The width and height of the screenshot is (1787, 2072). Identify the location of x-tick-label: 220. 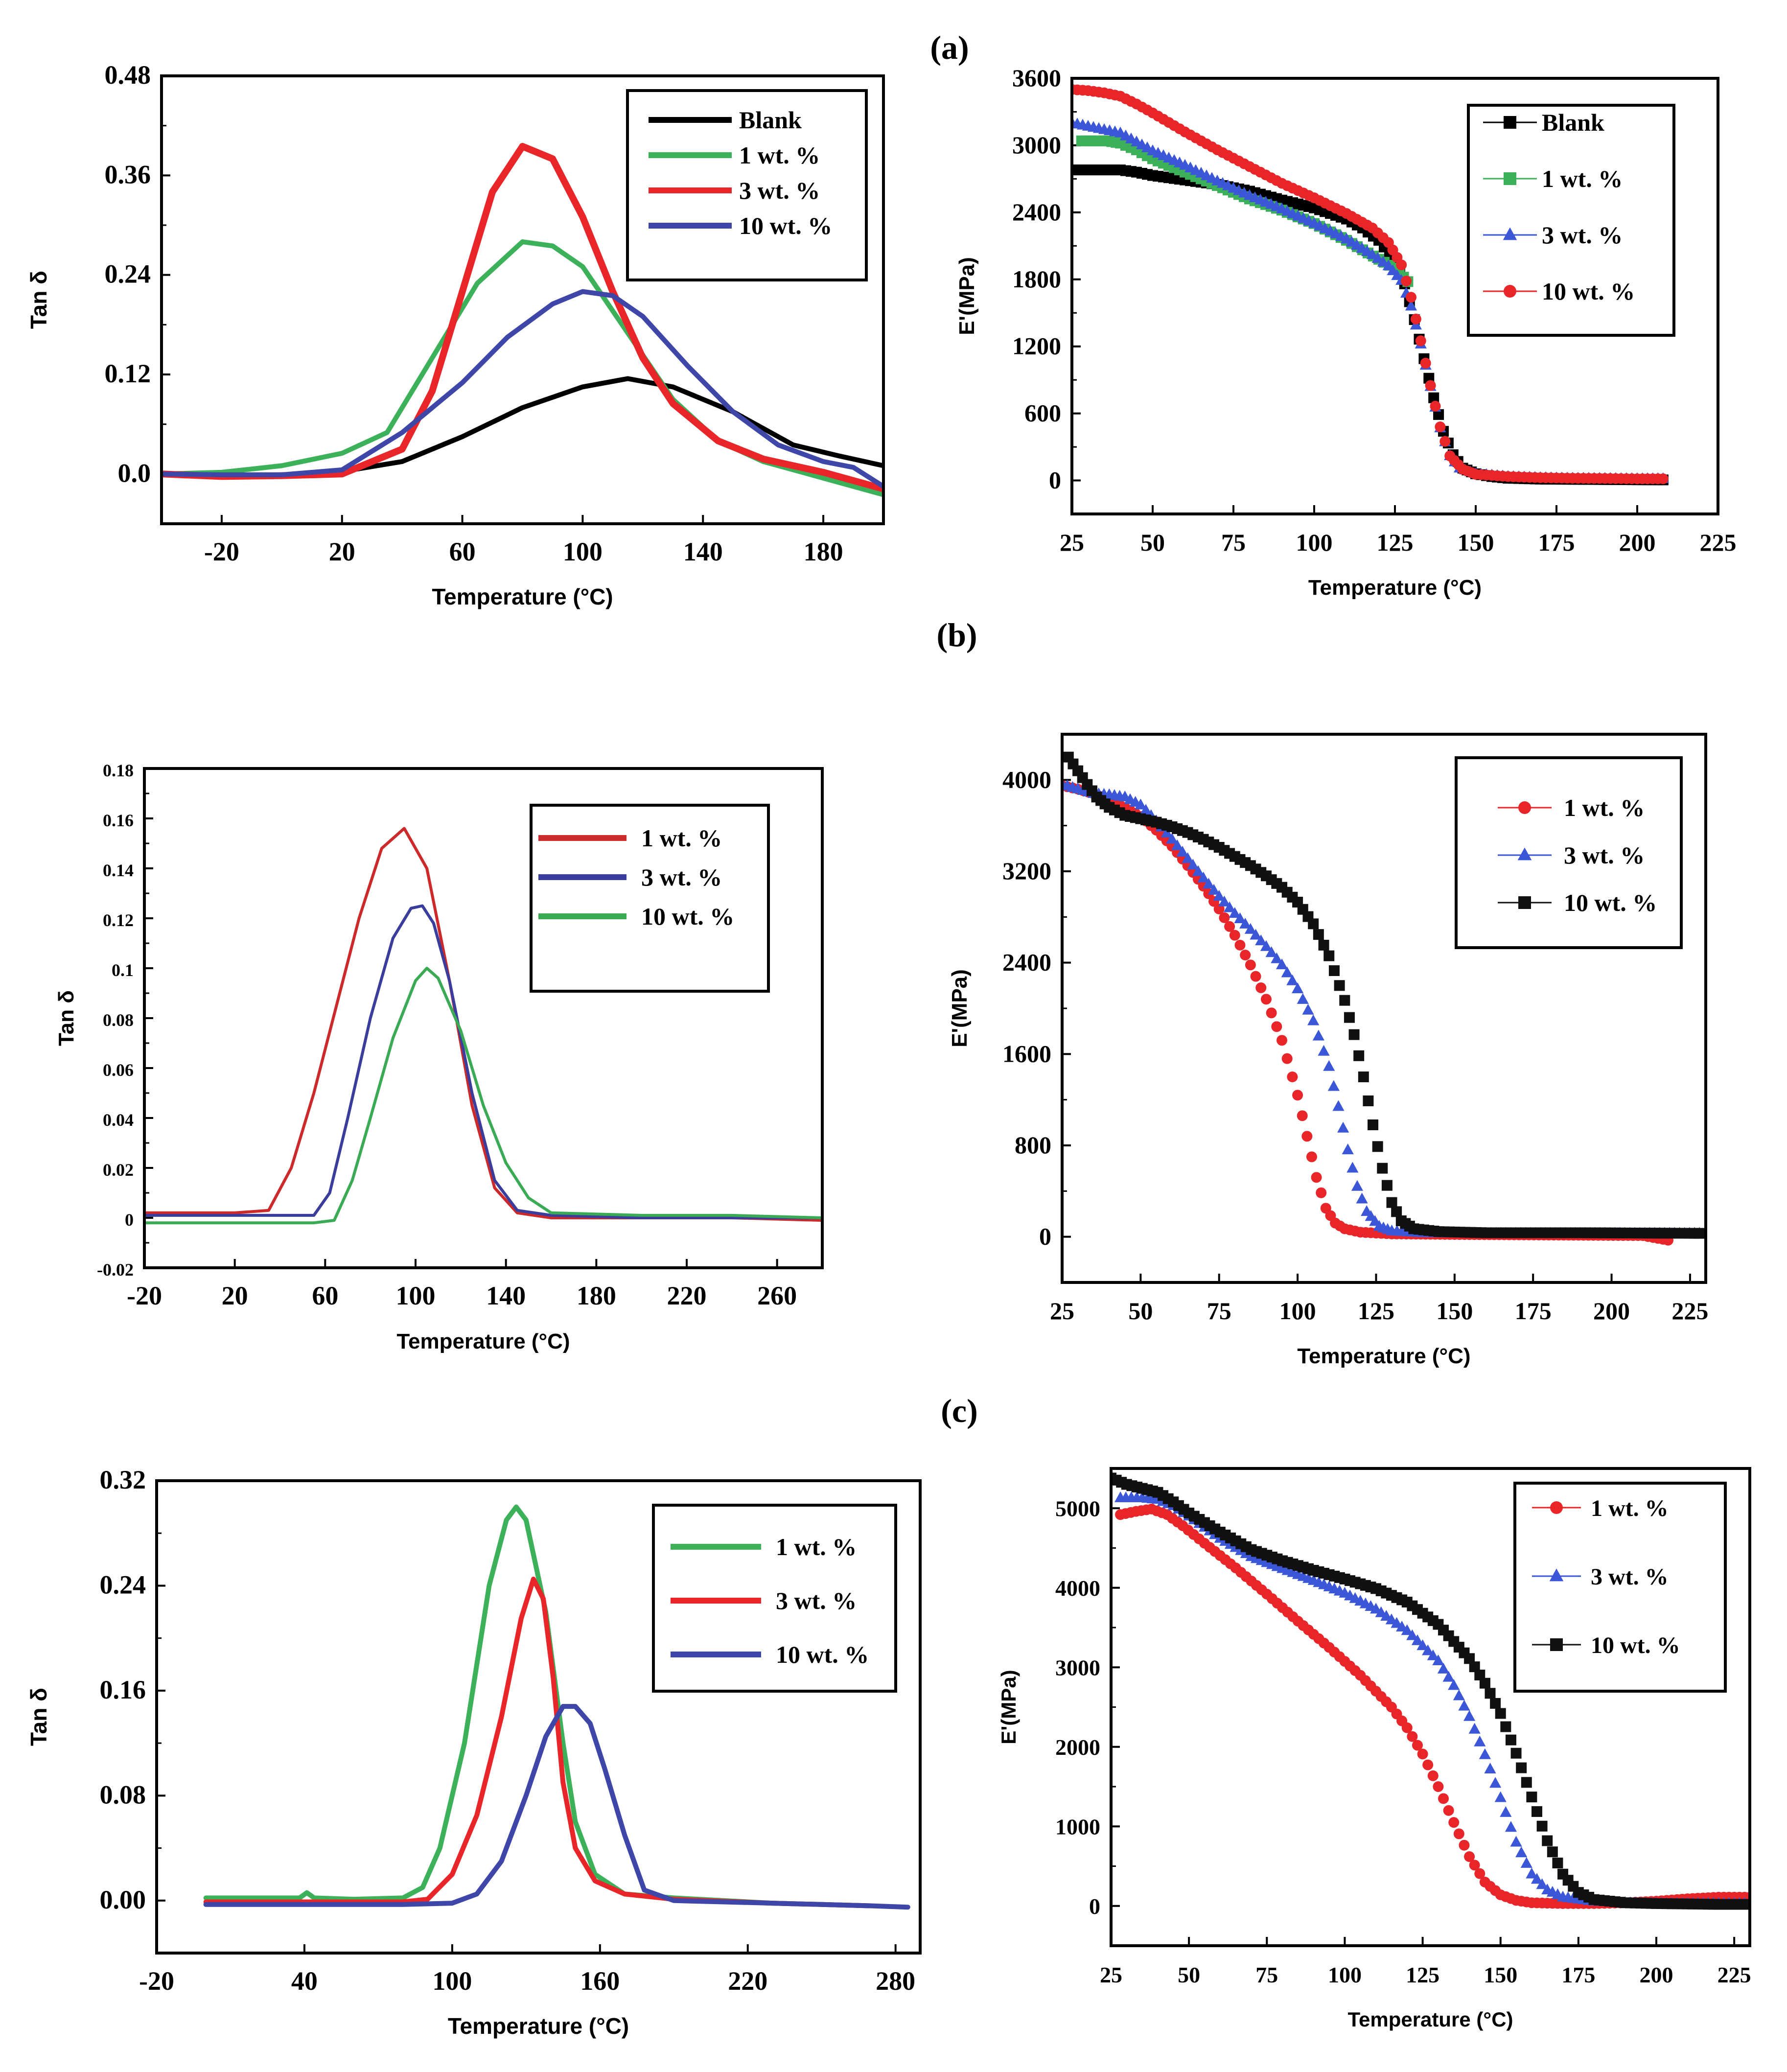
(747, 1981).